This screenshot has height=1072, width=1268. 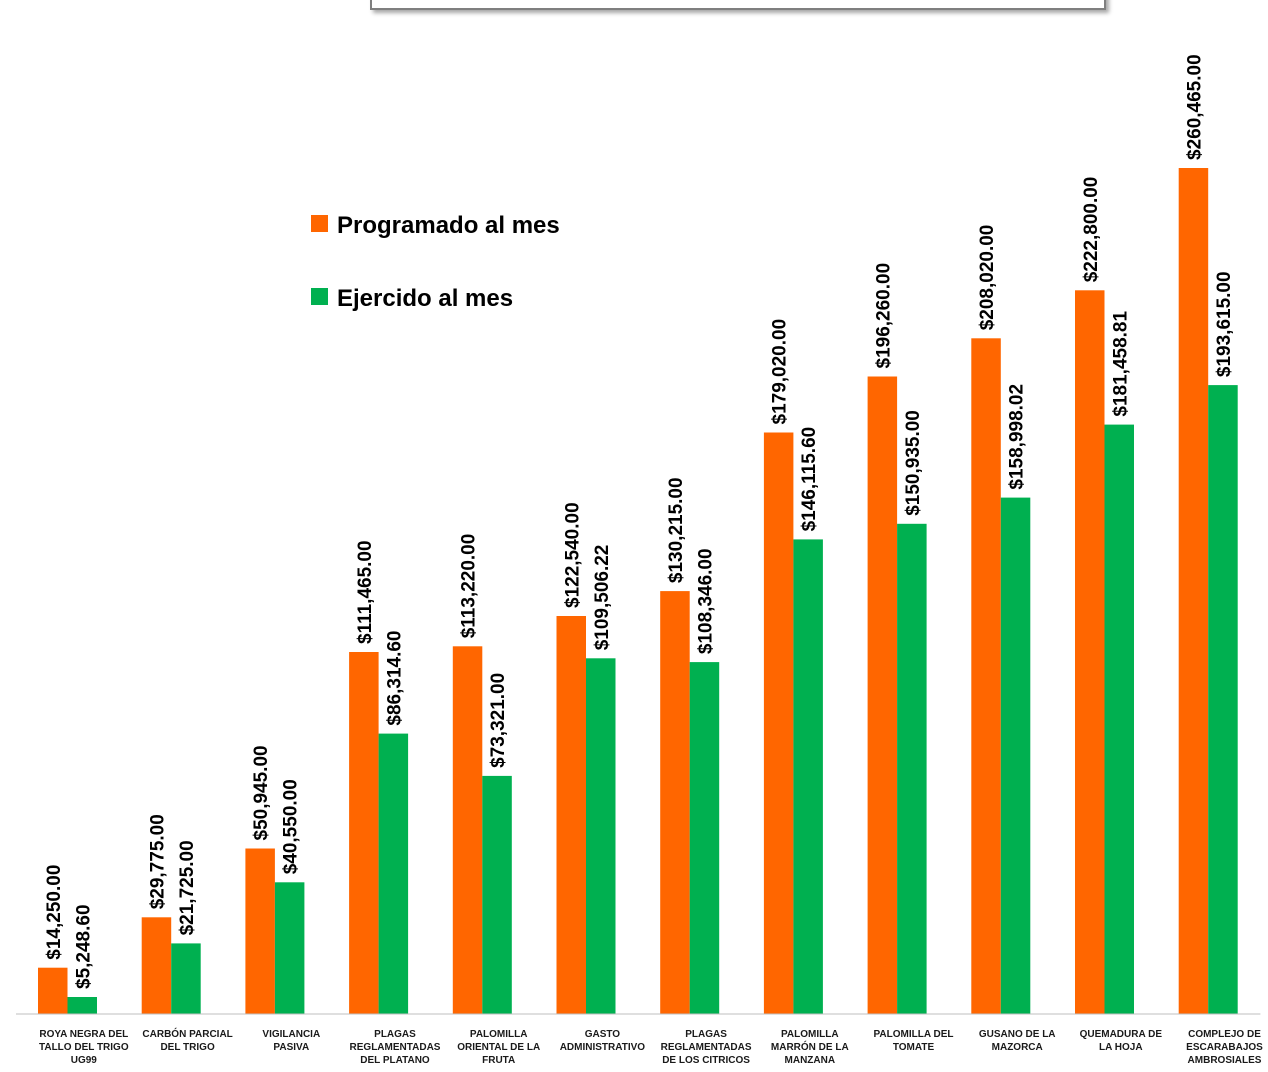 What do you see at coordinates (1017, 437) in the screenshot?
I see `value-label-ejercido-9: $158,998.02` at bounding box center [1017, 437].